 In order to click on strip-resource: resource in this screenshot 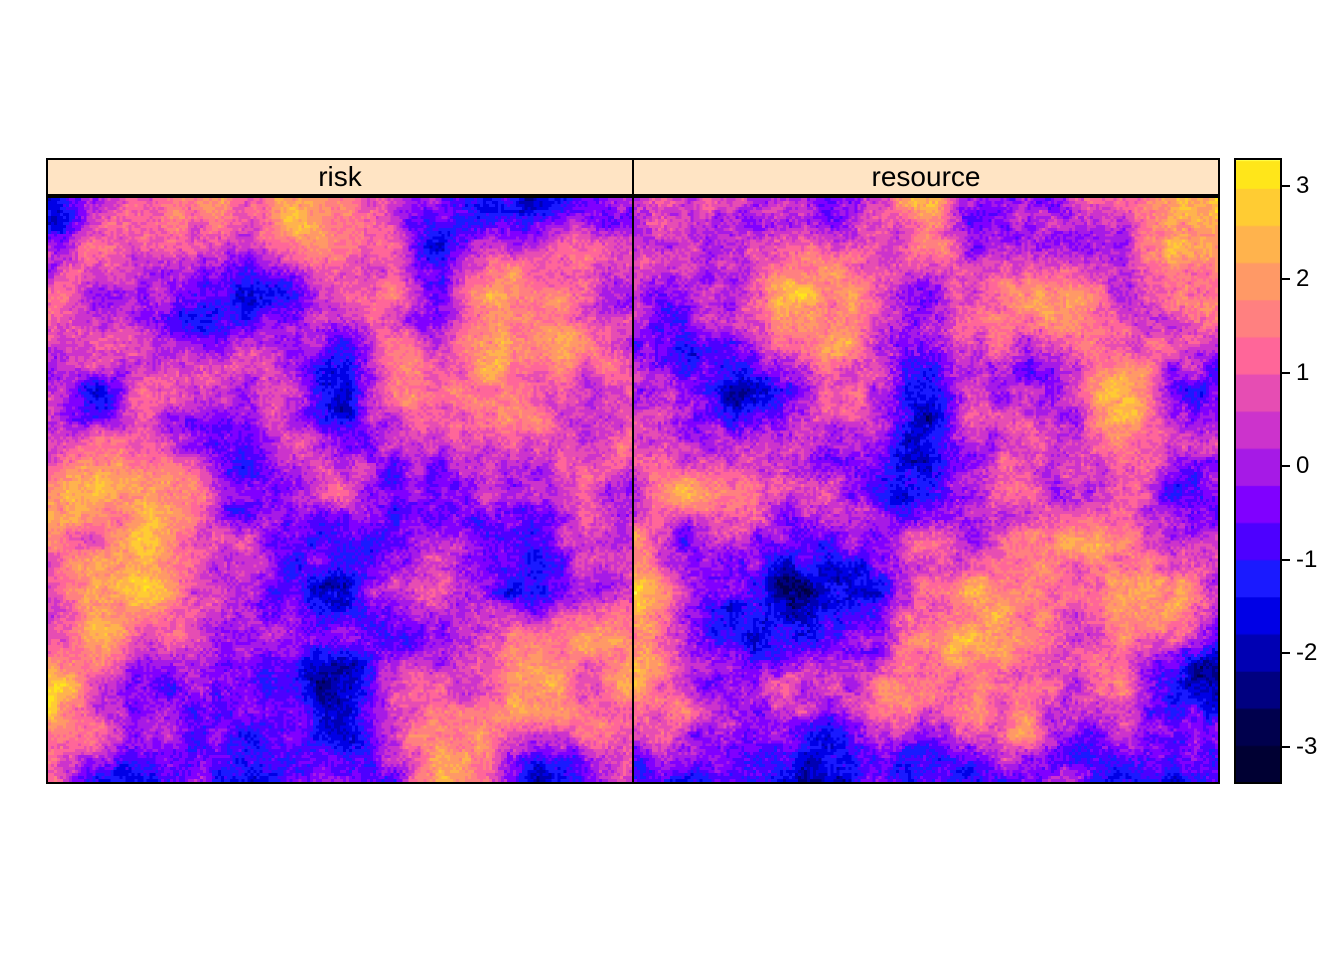, I will do `click(926, 177)`.